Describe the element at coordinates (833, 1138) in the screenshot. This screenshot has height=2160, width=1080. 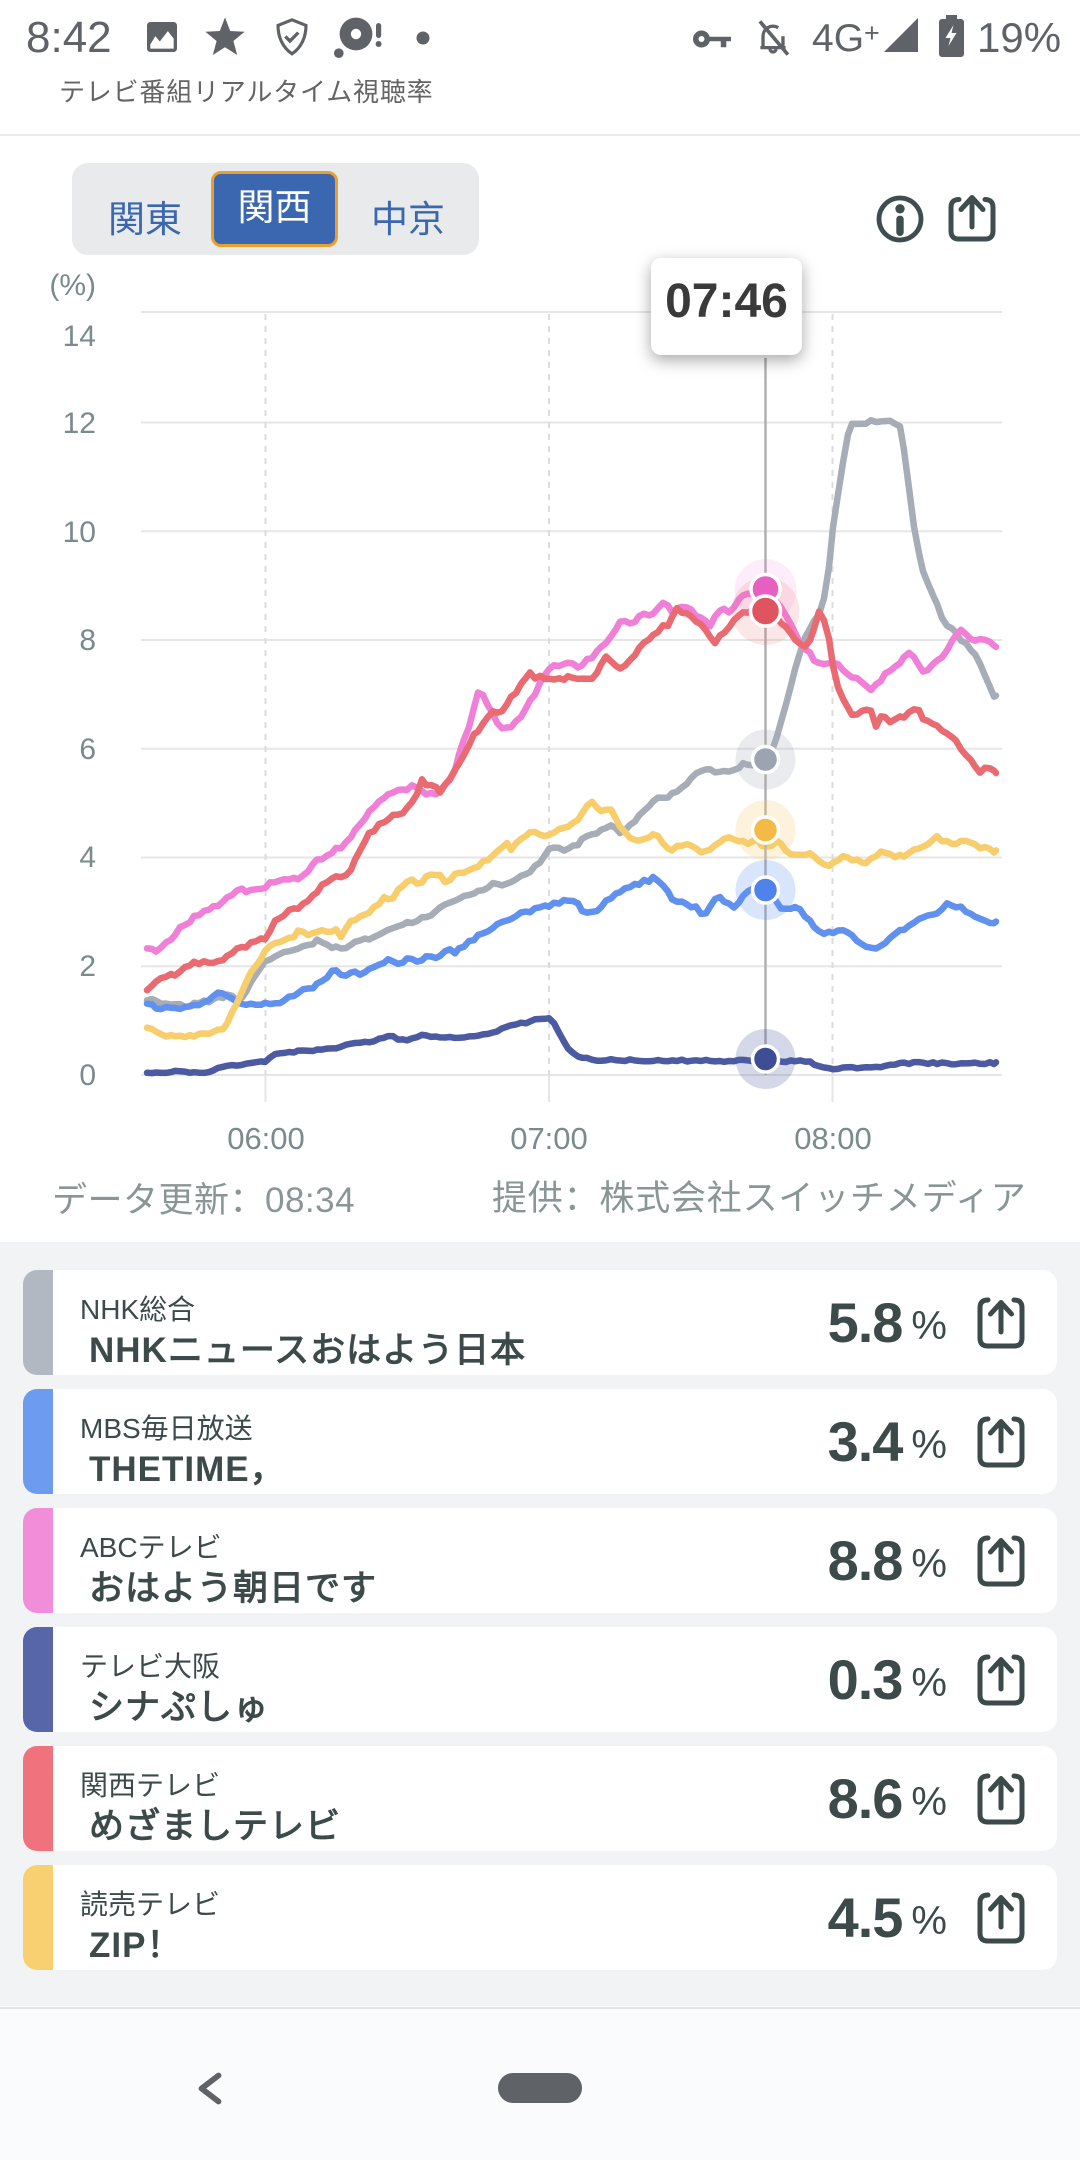
I see `svg-text: 08:00` at that location.